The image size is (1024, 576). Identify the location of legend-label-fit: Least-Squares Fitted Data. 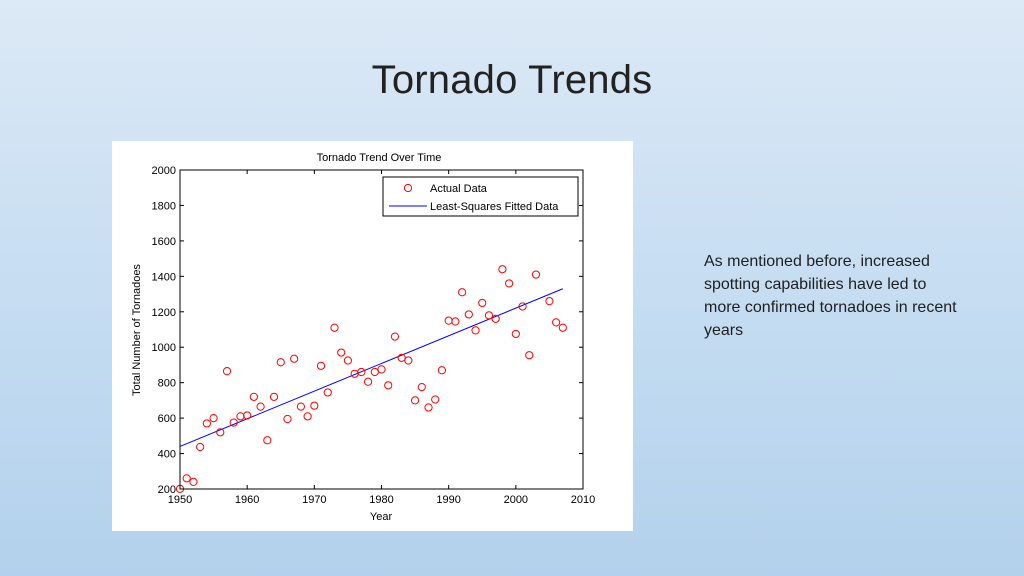
(494, 207).